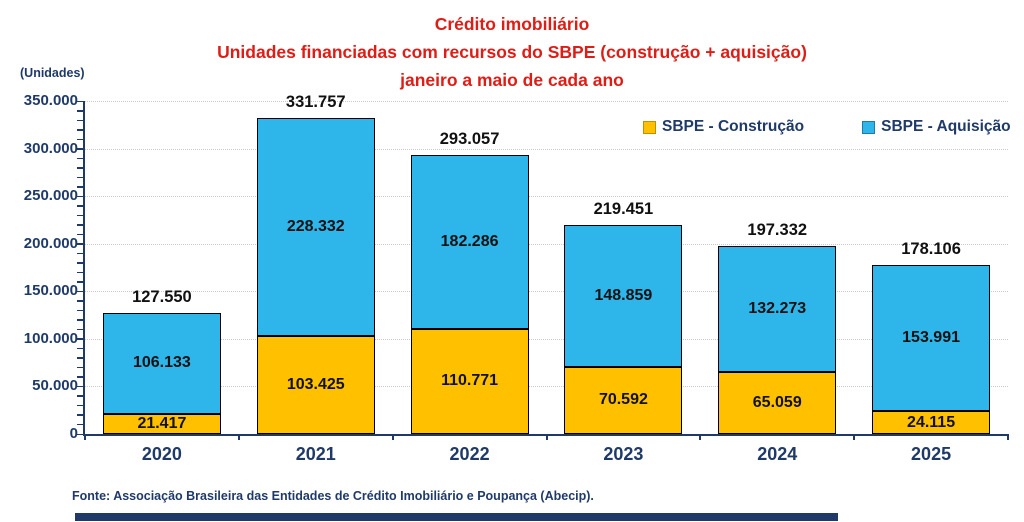 The image size is (1024, 522). I want to click on legend-item-aquisicao: SBPE - Aquisição, so click(936, 127).